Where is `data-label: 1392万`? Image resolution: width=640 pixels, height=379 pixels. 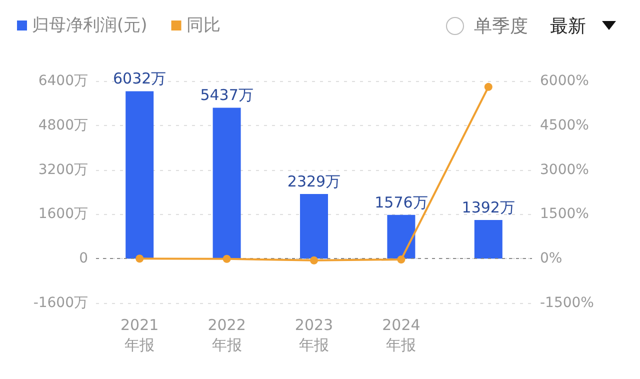 data-label: 1392万 is located at coordinates (488, 207).